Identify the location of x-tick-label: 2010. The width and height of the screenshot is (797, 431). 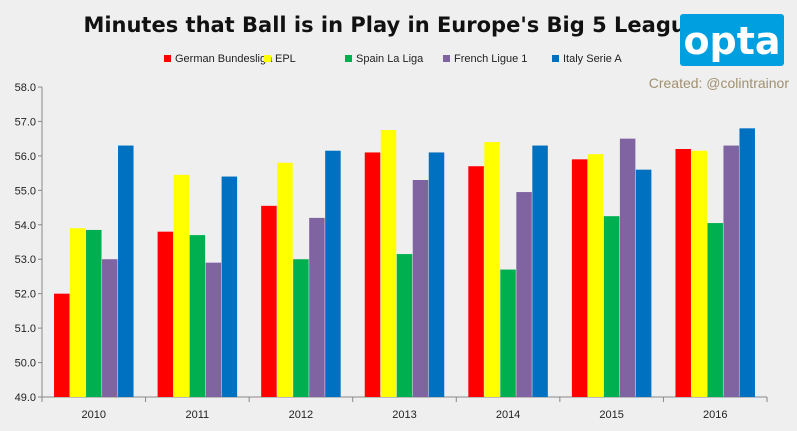
(94, 415).